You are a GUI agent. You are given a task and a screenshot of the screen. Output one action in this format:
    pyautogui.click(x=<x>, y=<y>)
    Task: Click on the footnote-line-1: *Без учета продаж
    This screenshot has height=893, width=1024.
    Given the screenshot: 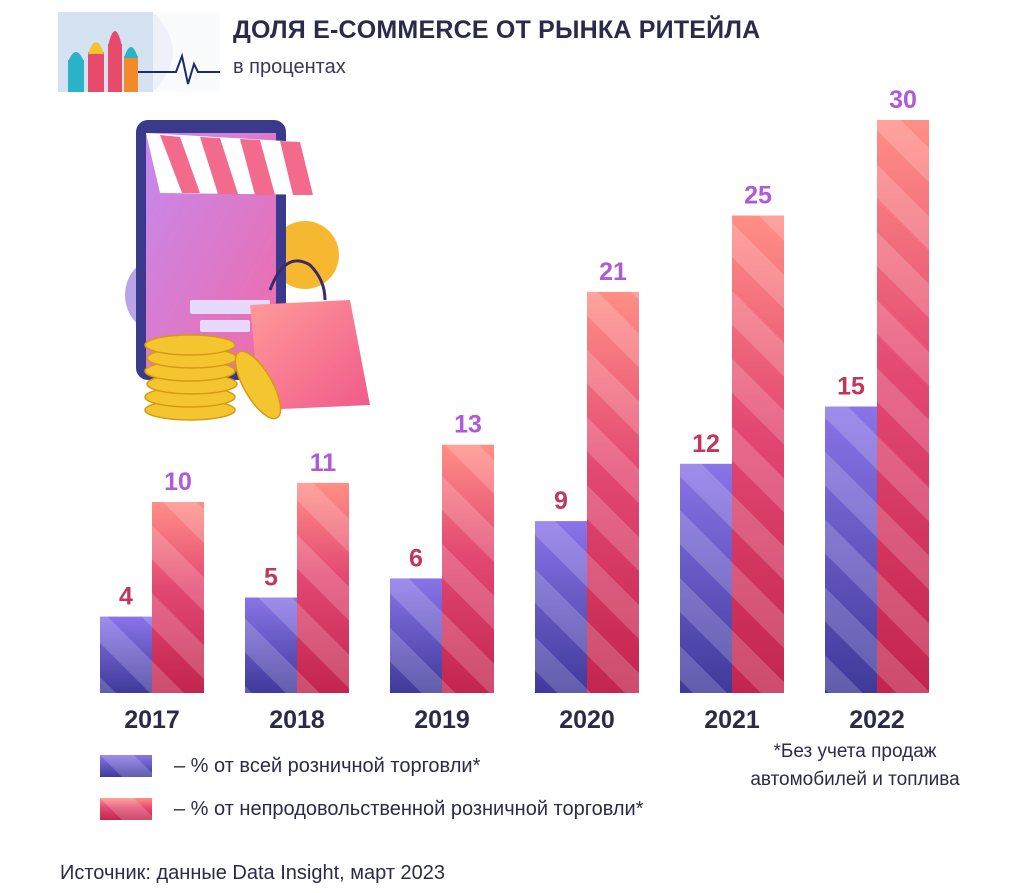 What is the action you would take?
    pyautogui.click(x=855, y=751)
    